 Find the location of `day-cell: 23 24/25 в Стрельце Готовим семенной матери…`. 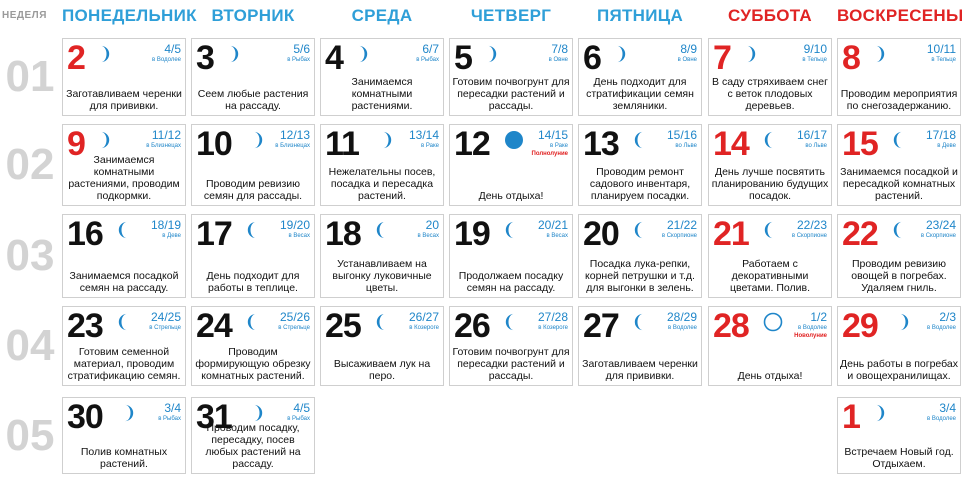

day-cell: 23 24/25 в Стрельце Готовим семенной матери… is located at coordinates (124, 346).